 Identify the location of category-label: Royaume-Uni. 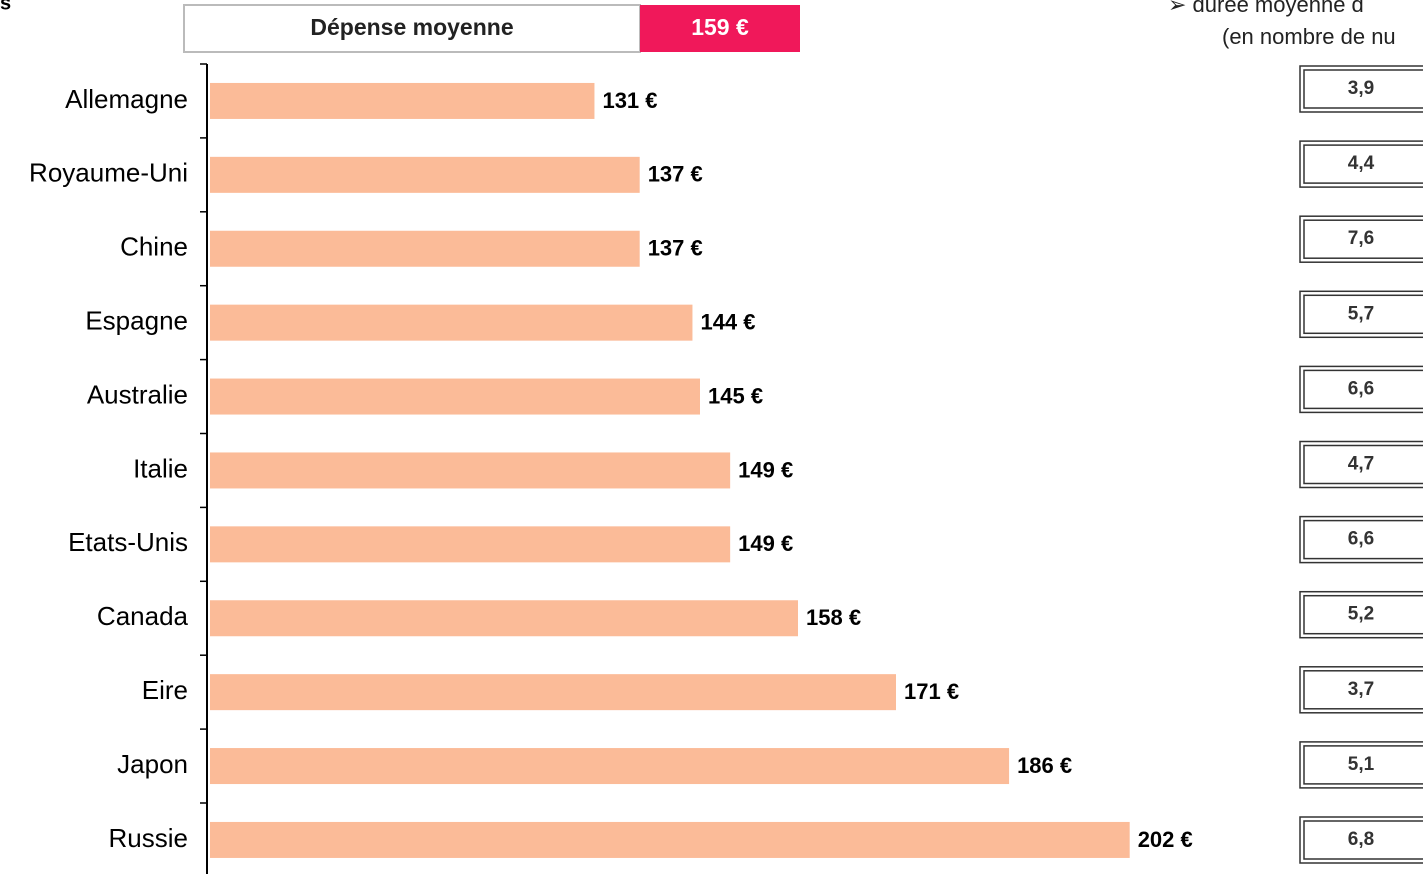
(108, 173).